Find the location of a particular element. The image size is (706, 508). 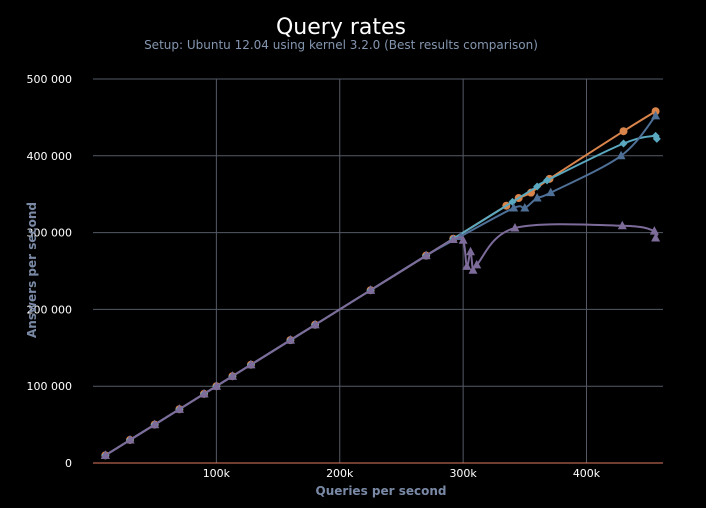

x-tick-label: 400k is located at coordinates (587, 473).